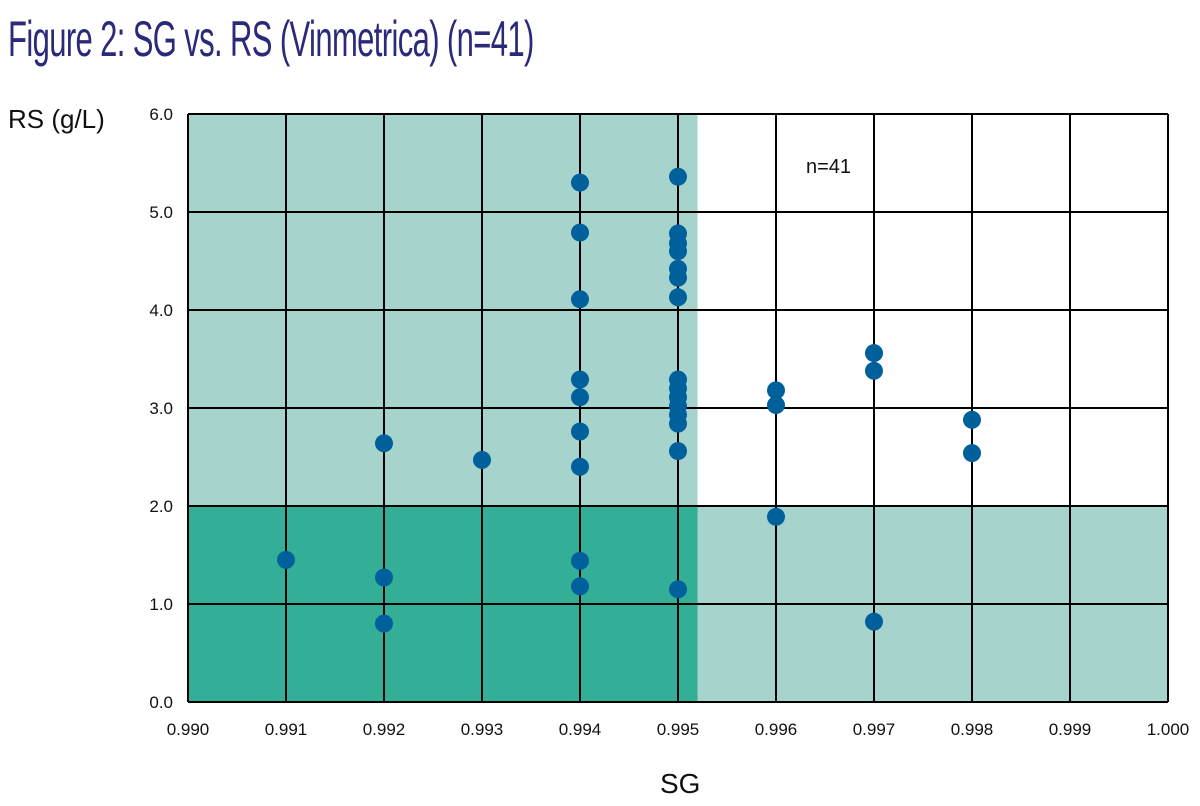  Describe the element at coordinates (161, 702) in the screenshot. I see `y-tick-label: 0.0` at that location.